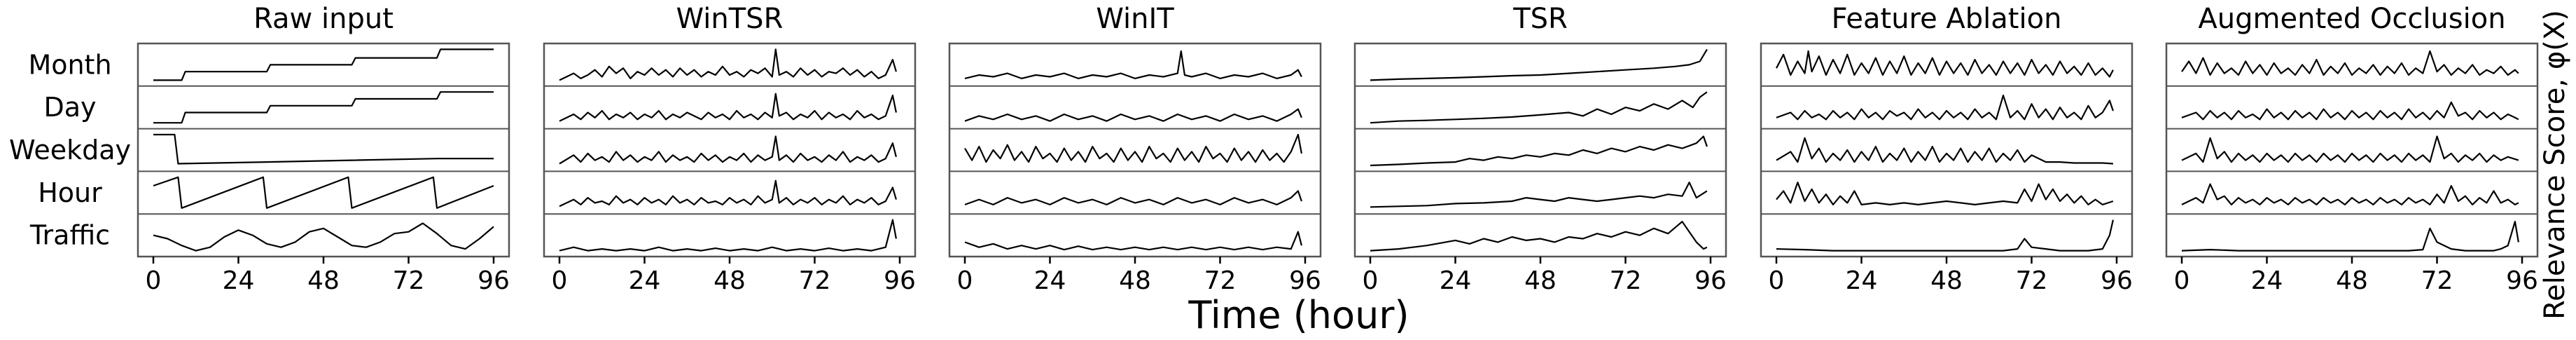 This screenshot has height=340, width=2576. I want to click on panel-title: WinIT, so click(1135, 19).